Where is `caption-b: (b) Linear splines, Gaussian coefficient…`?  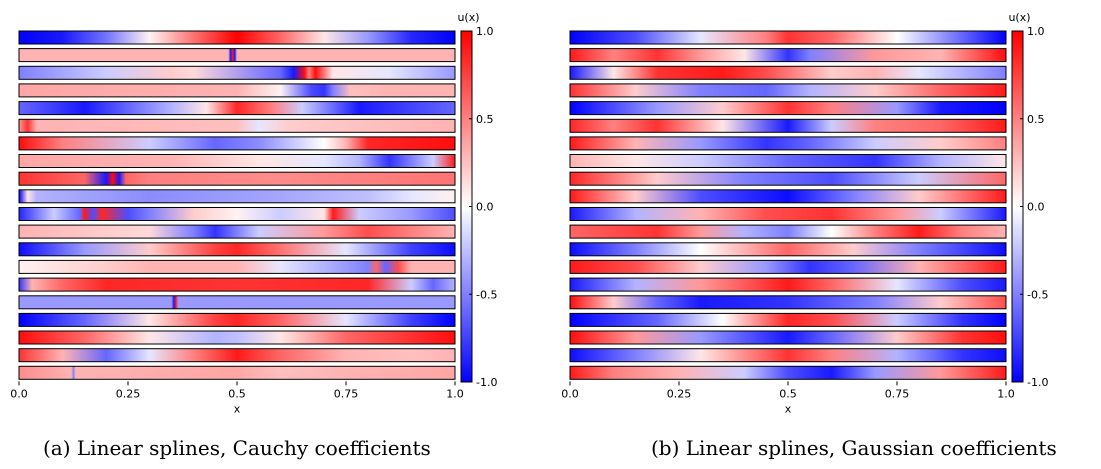
caption-b: (b) Linear splines, Gaussian coefficient… is located at coordinates (854, 448).